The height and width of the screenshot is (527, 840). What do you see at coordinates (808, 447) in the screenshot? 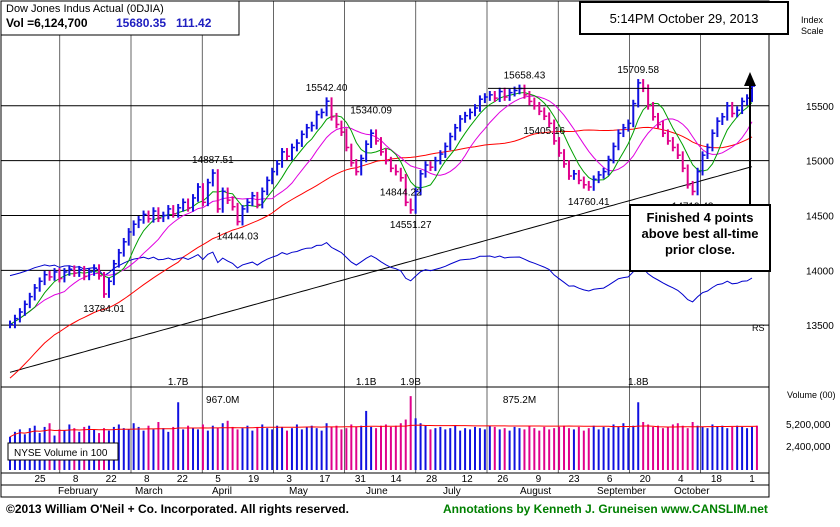
I see `volume-tick-label: 2,400,000` at bounding box center [808, 447].